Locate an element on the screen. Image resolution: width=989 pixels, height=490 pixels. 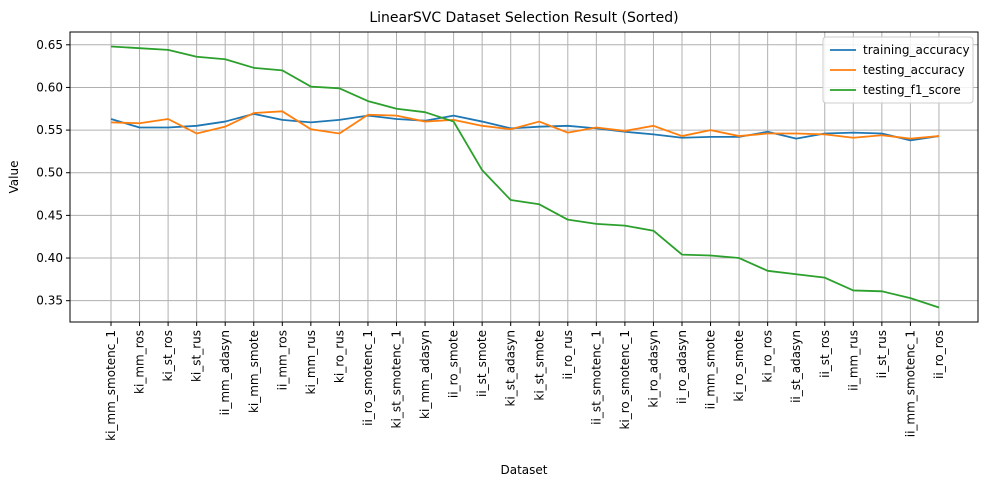
x-tick-label: ki_st_adasyn is located at coordinates (511, 368).